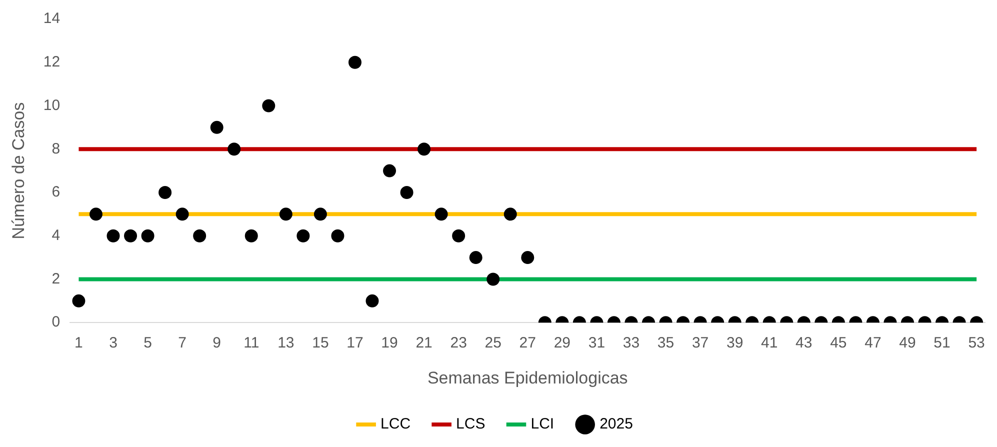 Image resolution: width=997 pixels, height=447 pixels. Describe the element at coordinates (113, 343) in the screenshot. I see `x-tick-label: 3` at that location.